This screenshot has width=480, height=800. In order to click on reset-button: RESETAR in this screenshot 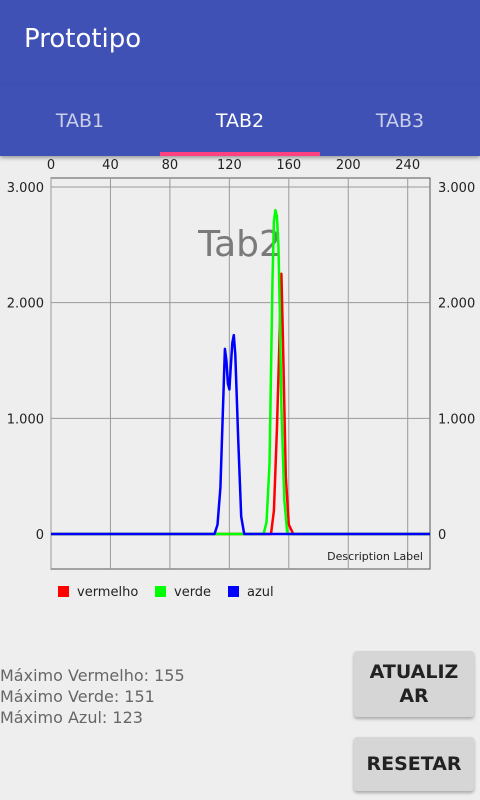, I will do `click(414, 764)`.